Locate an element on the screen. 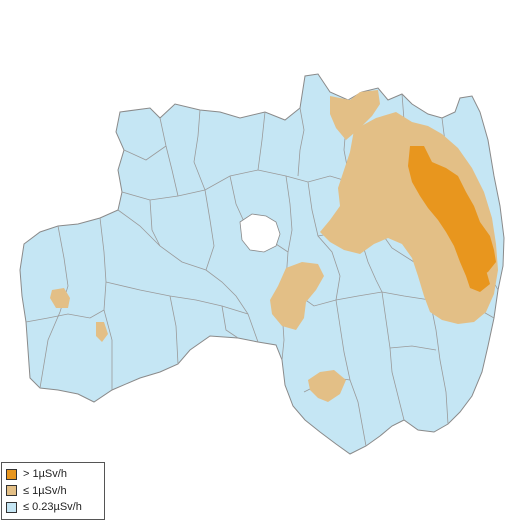 This screenshot has height=525, width=525. legend-swatch-high is located at coordinates (11, 474).